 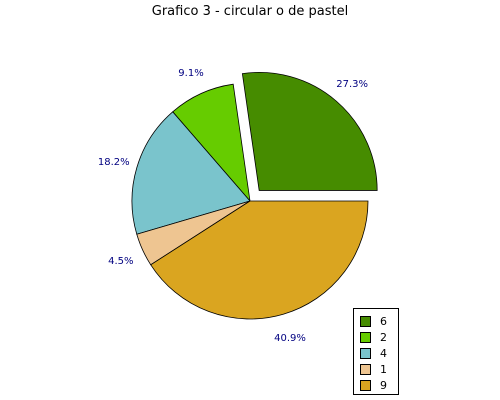 I want to click on legend-item-2: 2, so click(x=376, y=337).